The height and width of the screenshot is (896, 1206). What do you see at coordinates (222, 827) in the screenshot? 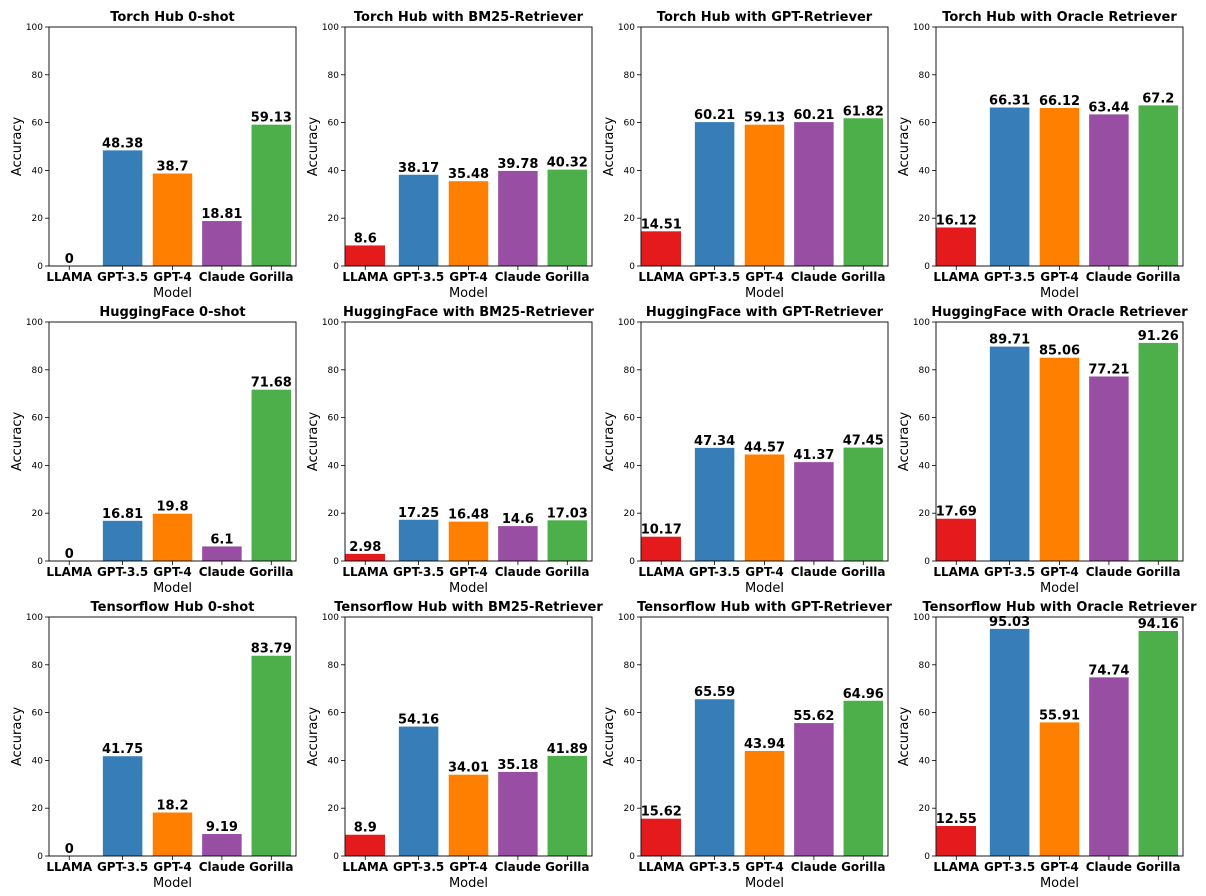
I see `data-label: 9.19` at bounding box center [222, 827].